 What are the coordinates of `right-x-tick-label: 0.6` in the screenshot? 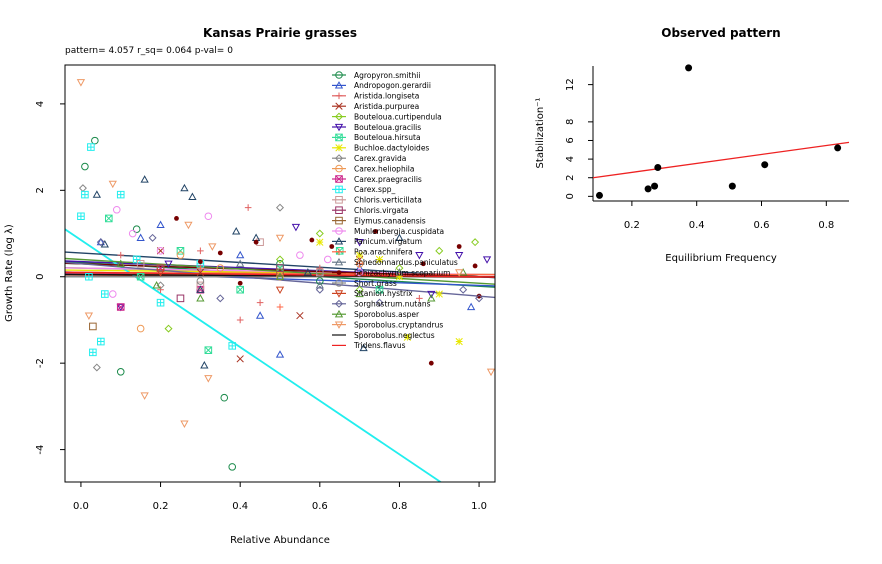 It's located at (762, 225).